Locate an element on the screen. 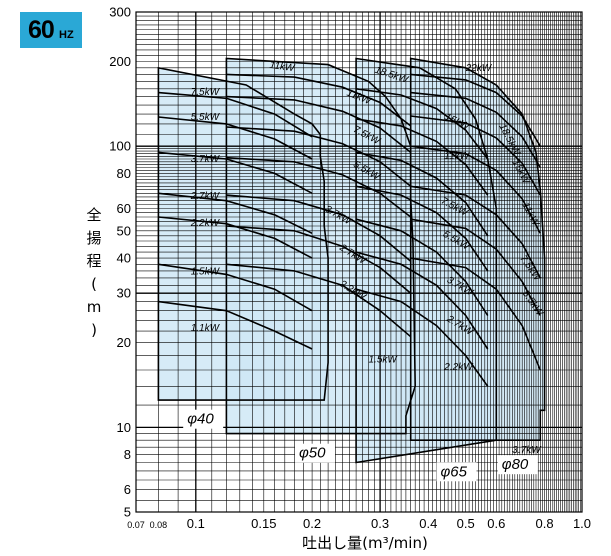  y-tick-label: 6 is located at coordinates (127, 489).